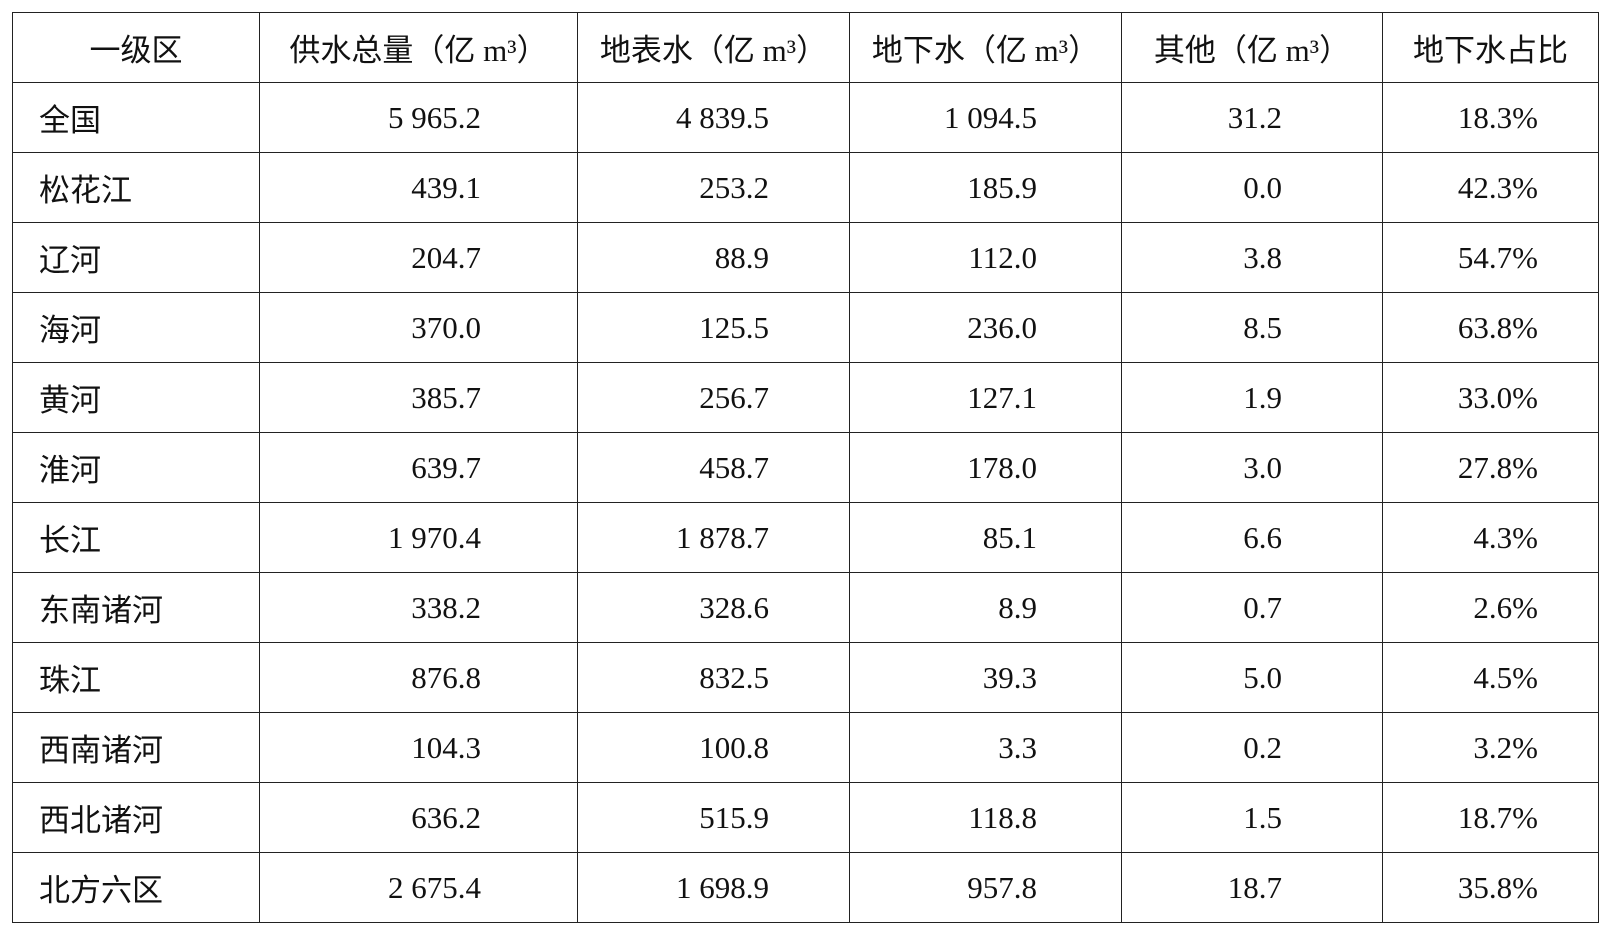 The width and height of the screenshot is (1608, 952). Describe the element at coordinates (1252, 117) in the screenshot. I see `value-cell: 31.2` at that location.